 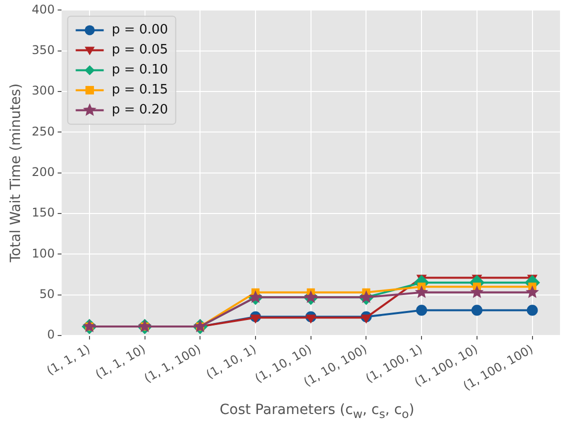 I want to click on legend-label: p = 0.15, so click(x=140, y=90).